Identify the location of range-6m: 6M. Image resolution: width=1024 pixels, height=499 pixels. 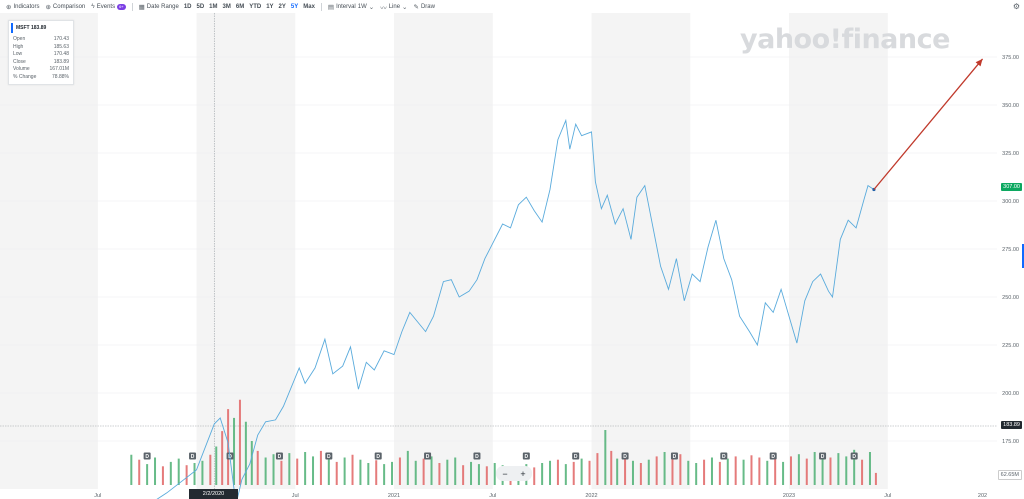
(240, 6).